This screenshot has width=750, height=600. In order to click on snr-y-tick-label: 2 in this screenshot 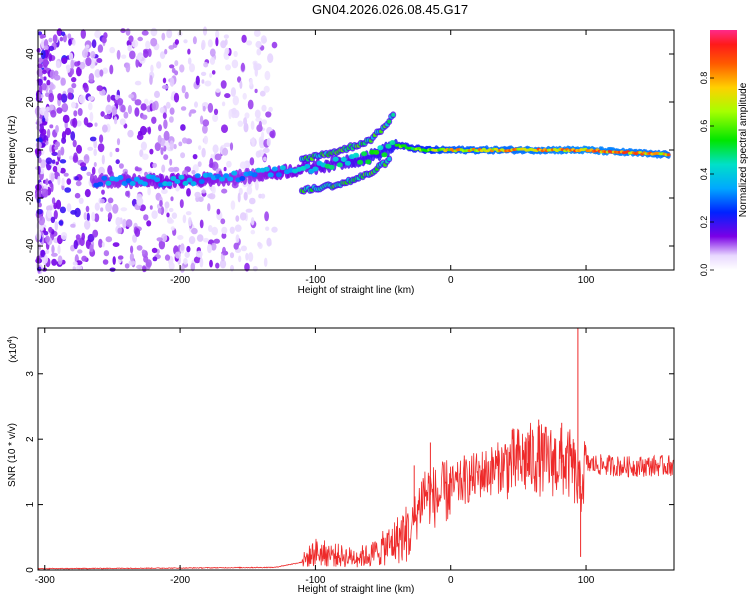, I will do `click(30, 439)`.